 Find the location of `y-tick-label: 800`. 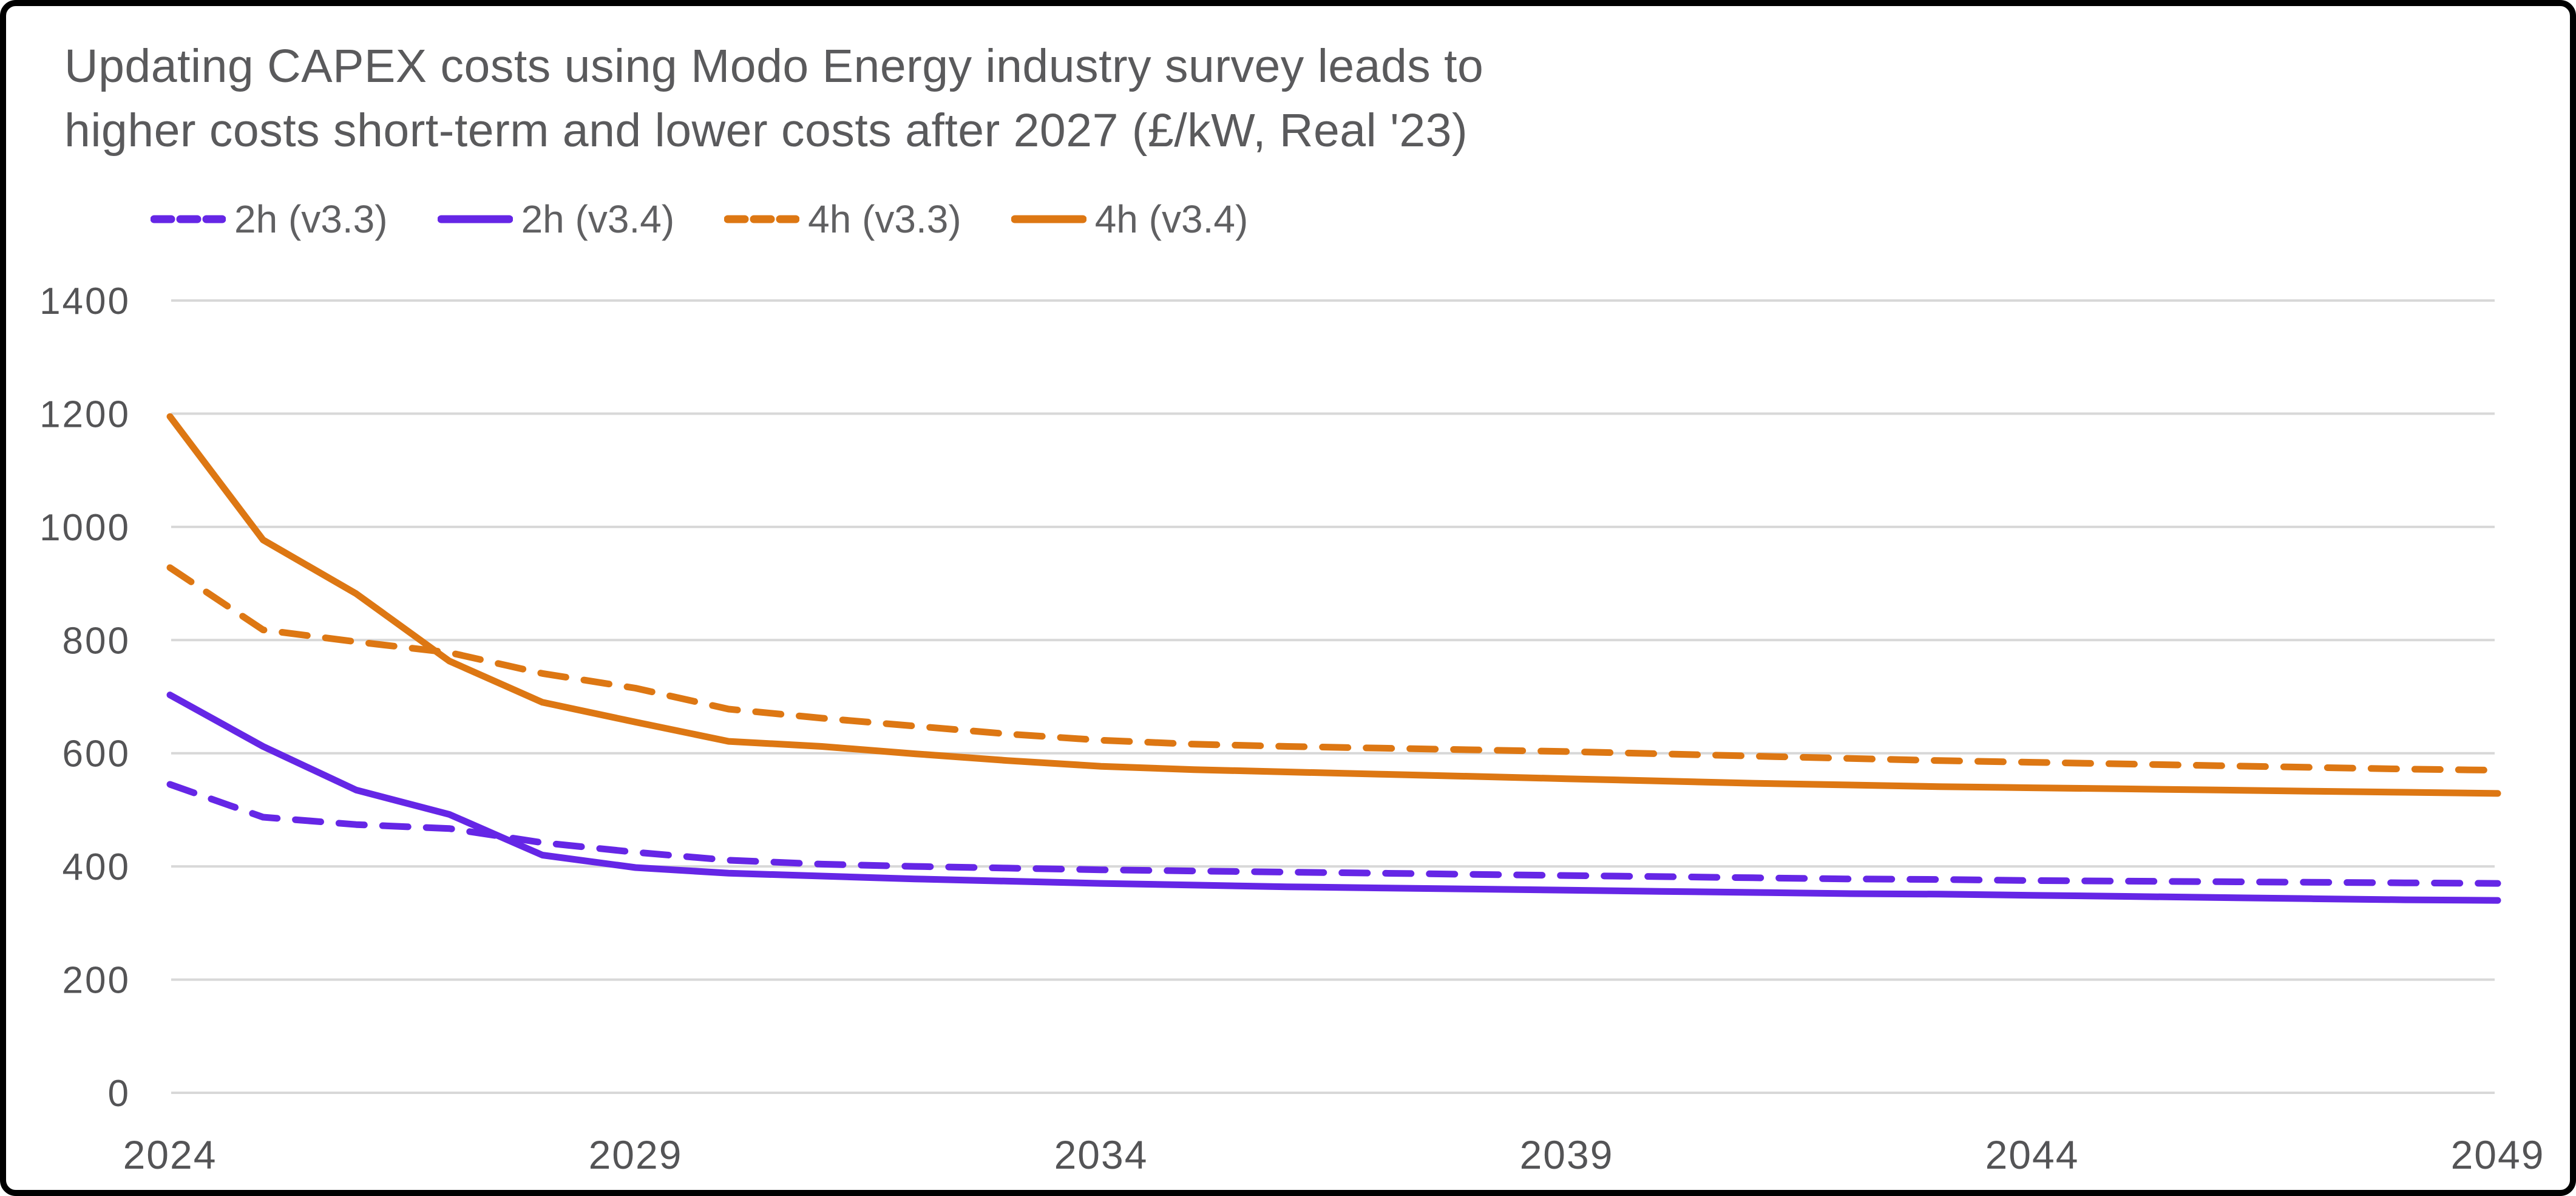

y-tick-label: 800 is located at coordinates (97, 641).